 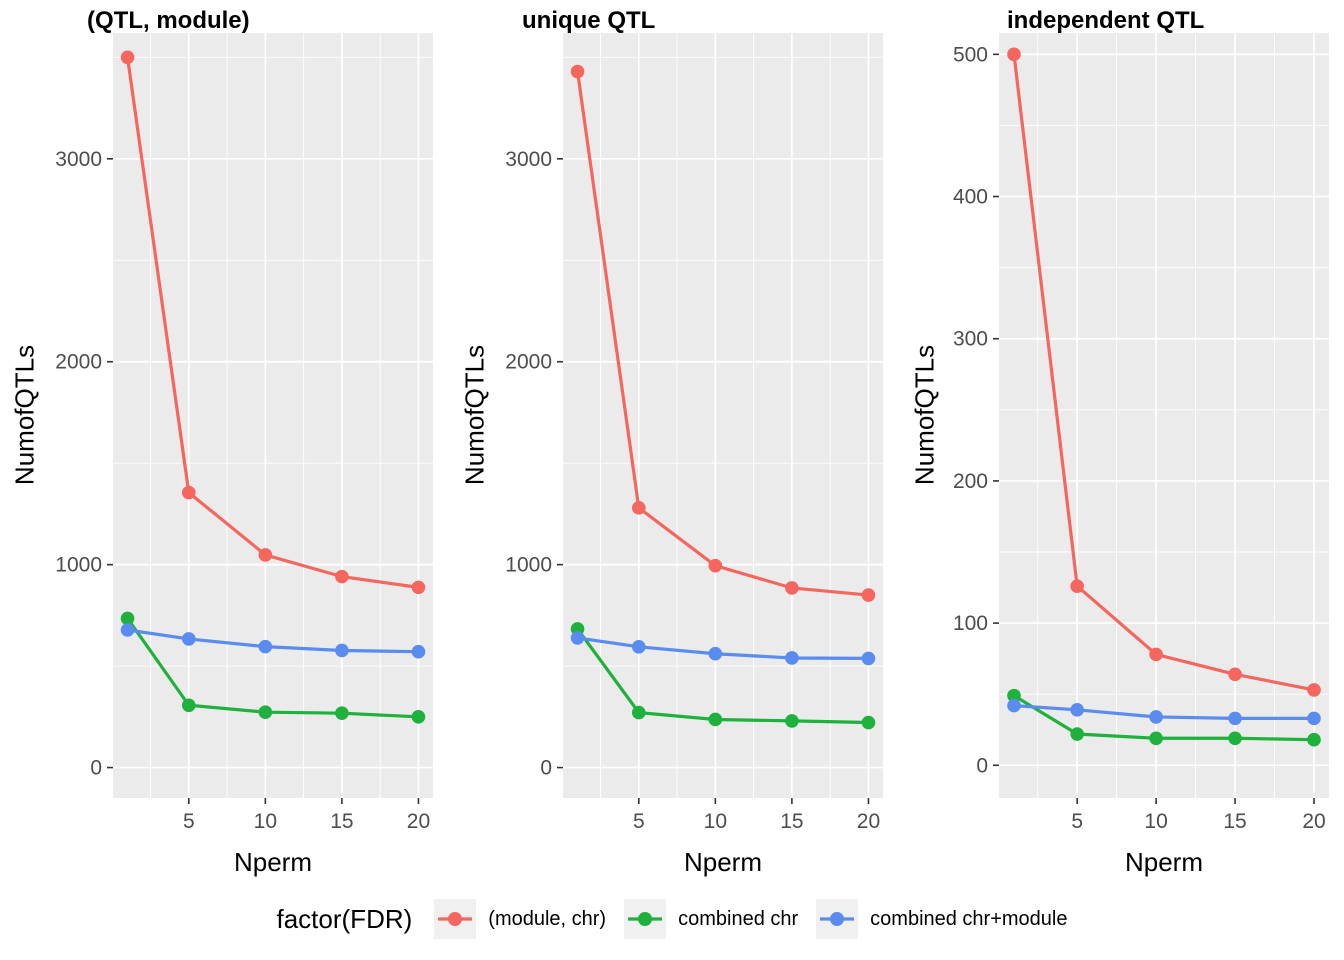 I want to click on axis-tick-label: 0, so click(x=546, y=768).